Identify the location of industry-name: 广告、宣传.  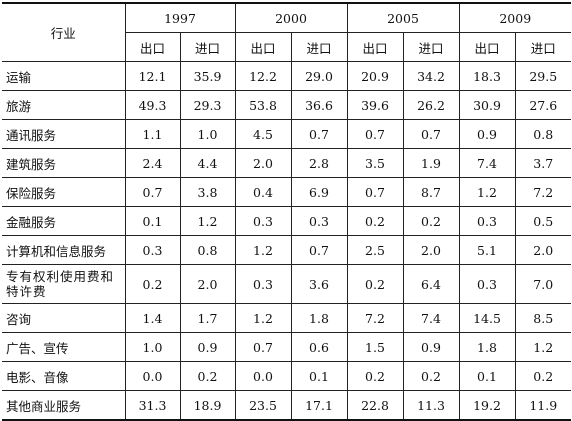
(64, 347).